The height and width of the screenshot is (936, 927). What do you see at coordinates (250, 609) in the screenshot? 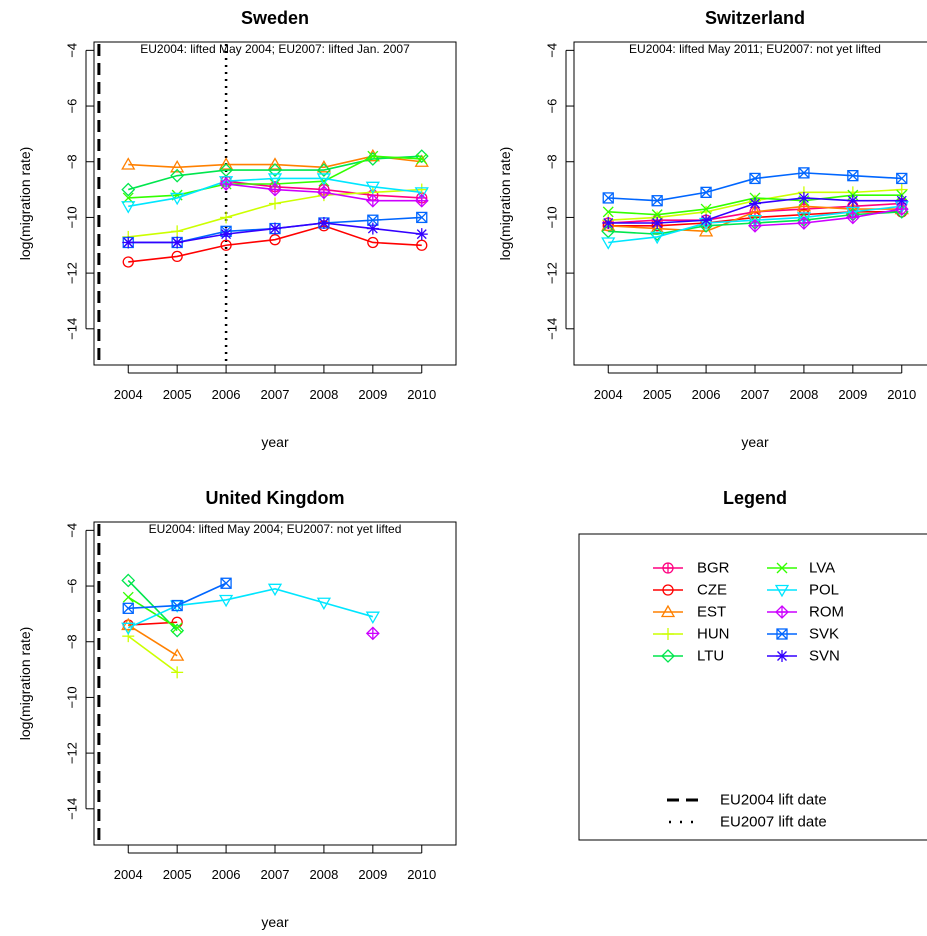
I see `series-pol` at bounding box center [250, 609].